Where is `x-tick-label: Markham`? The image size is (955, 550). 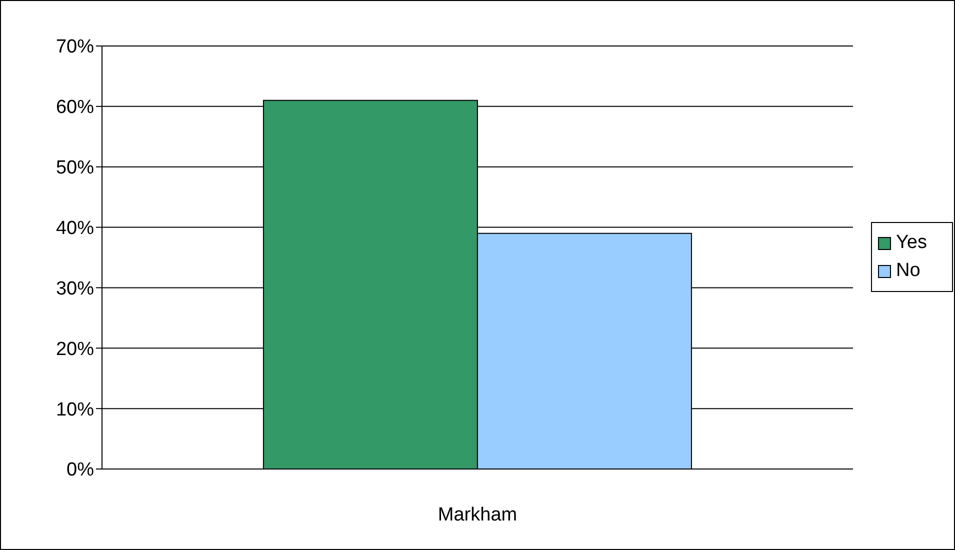
x-tick-label: Markham is located at coordinates (478, 515).